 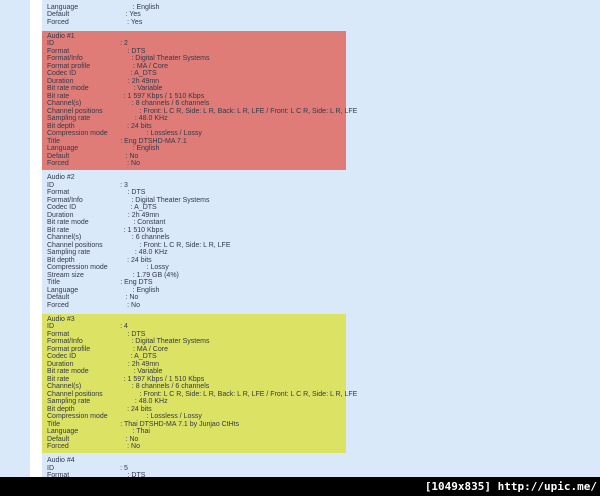 I want to click on section-title: Audio #3, so click(x=61, y=319).